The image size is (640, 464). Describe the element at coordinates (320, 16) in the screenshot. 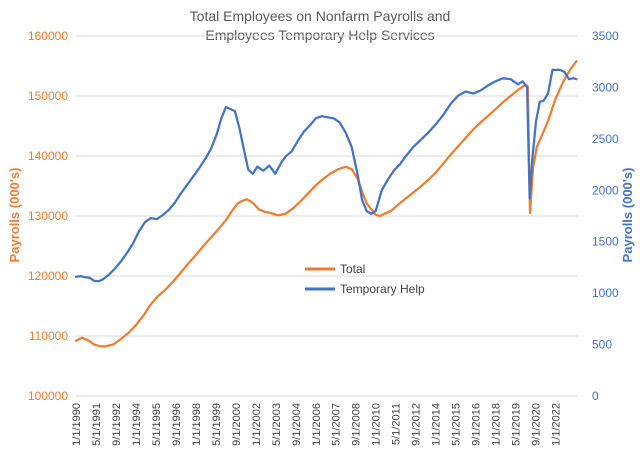

I see `chart-title: Total Employees on Nonfarm Payrolls and` at that location.